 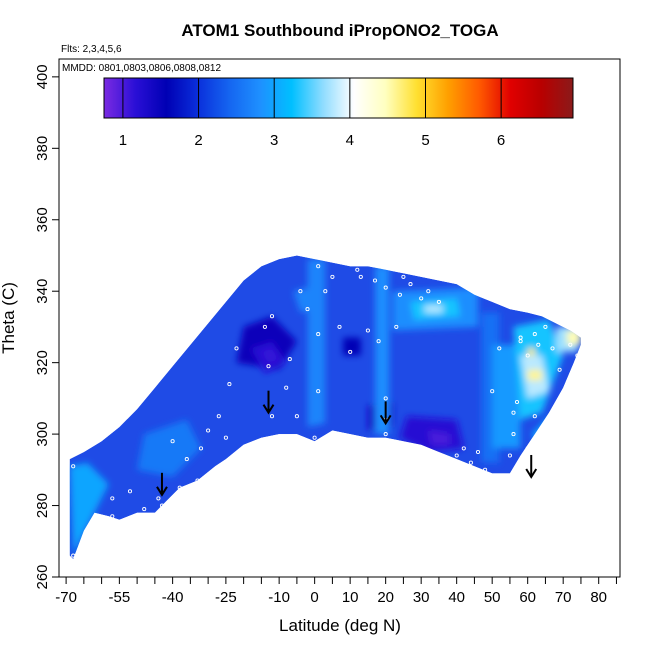 I want to click on colorbar-tick-label: 5, so click(x=425, y=140).